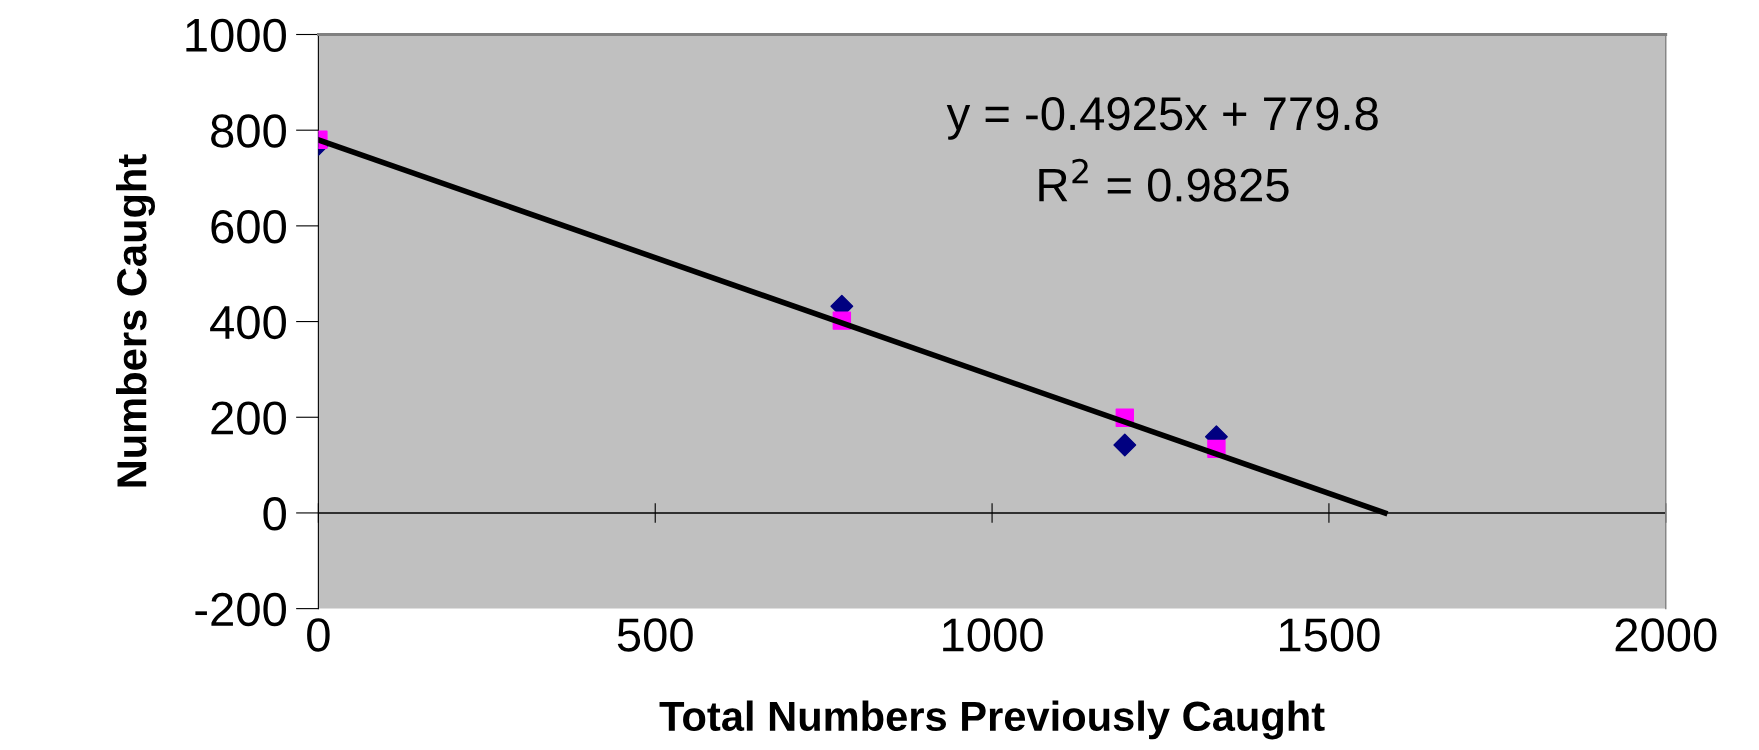  What do you see at coordinates (248, 322) in the screenshot?
I see `y-tick-label: 400` at bounding box center [248, 322].